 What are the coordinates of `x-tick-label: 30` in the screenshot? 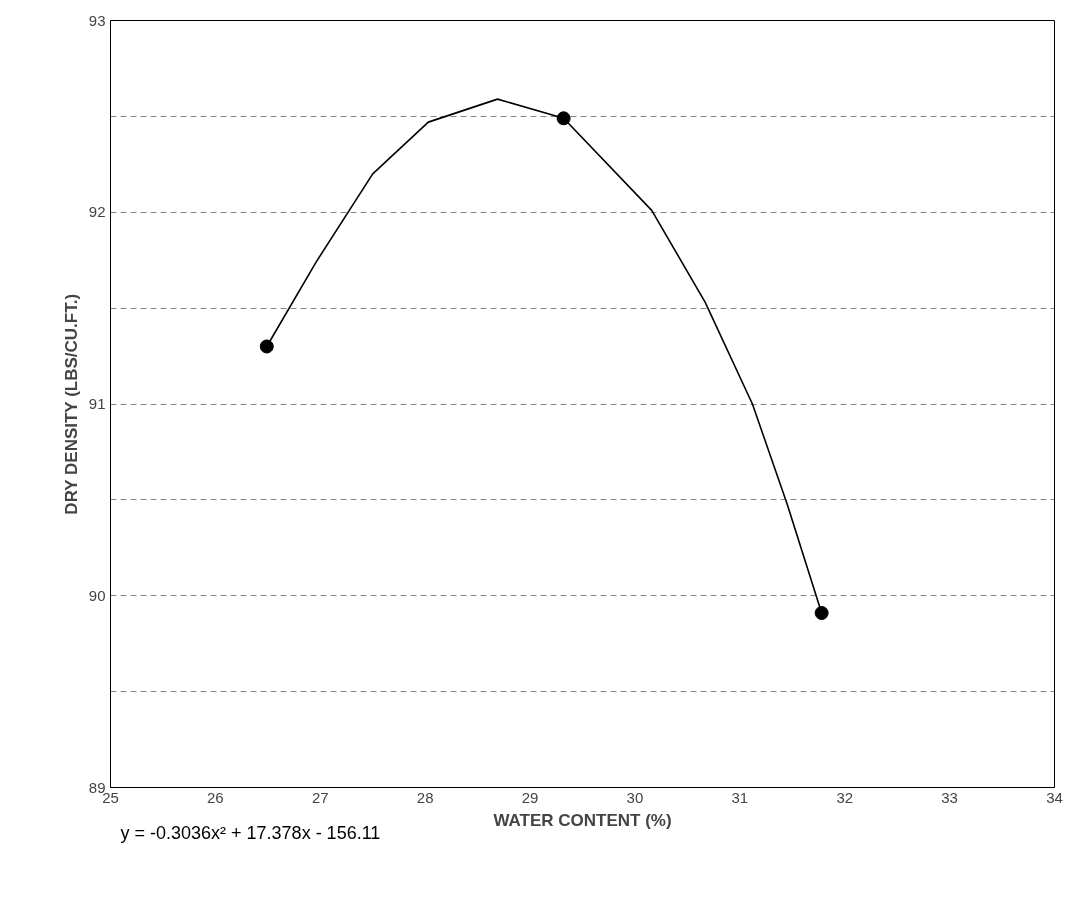 It's located at (635, 797).